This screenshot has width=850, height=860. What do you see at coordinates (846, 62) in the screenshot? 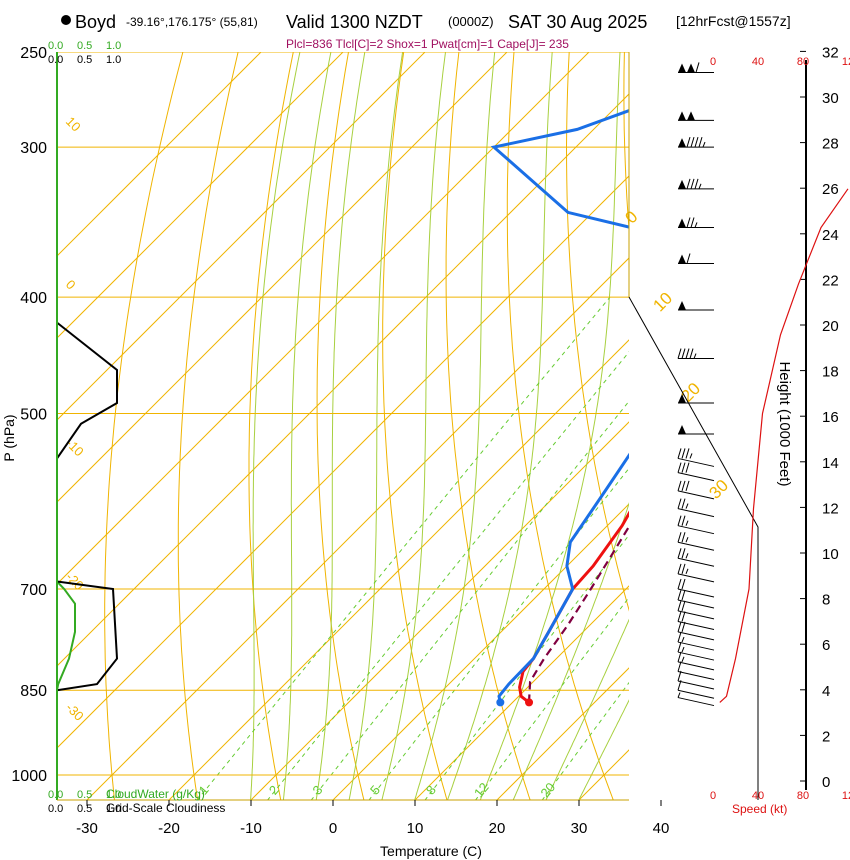
I see `speed-top-tick-label: 12` at bounding box center [846, 62].